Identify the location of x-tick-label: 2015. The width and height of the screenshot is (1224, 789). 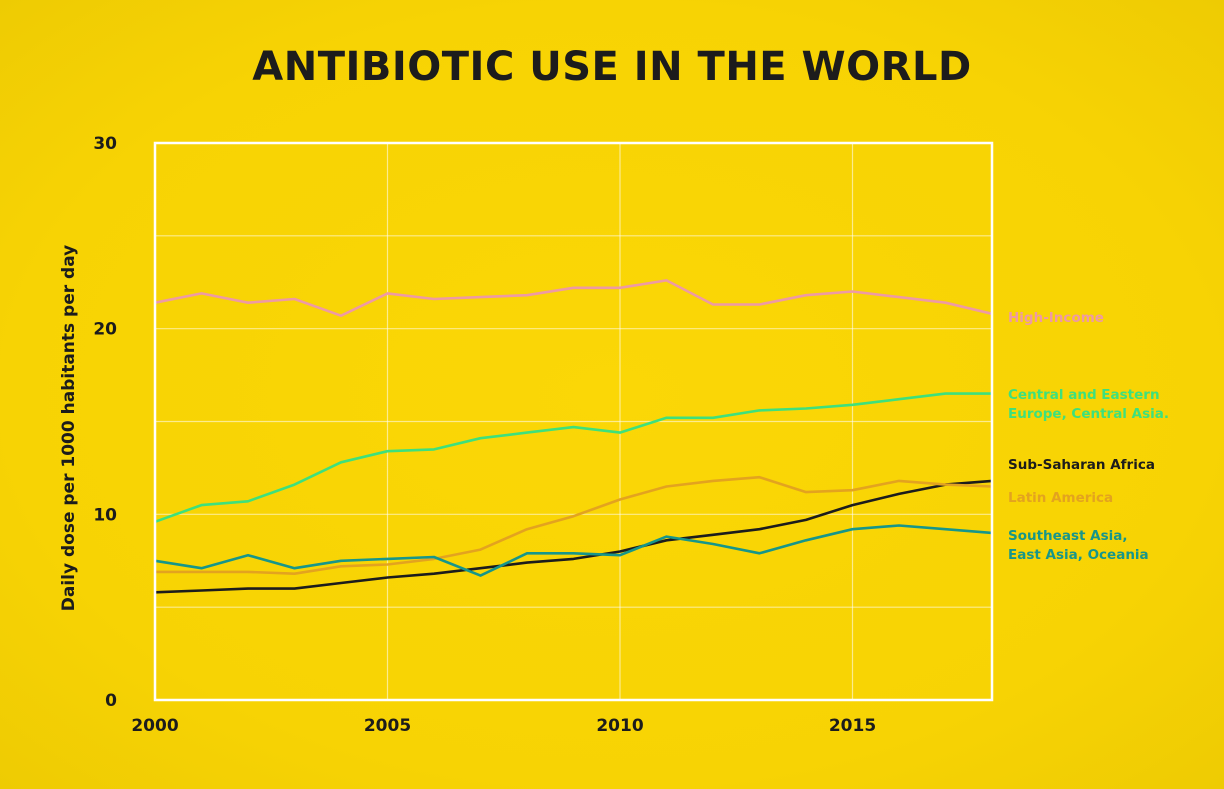
(852, 726).